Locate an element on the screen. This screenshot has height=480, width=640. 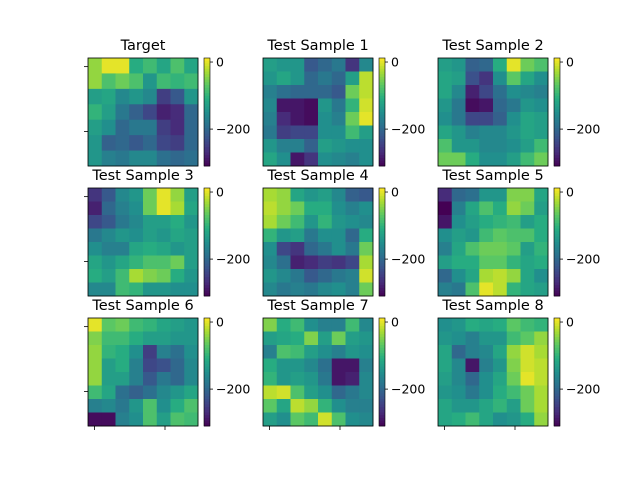
panel-title: Test Sample 3 is located at coordinates (142, 176).